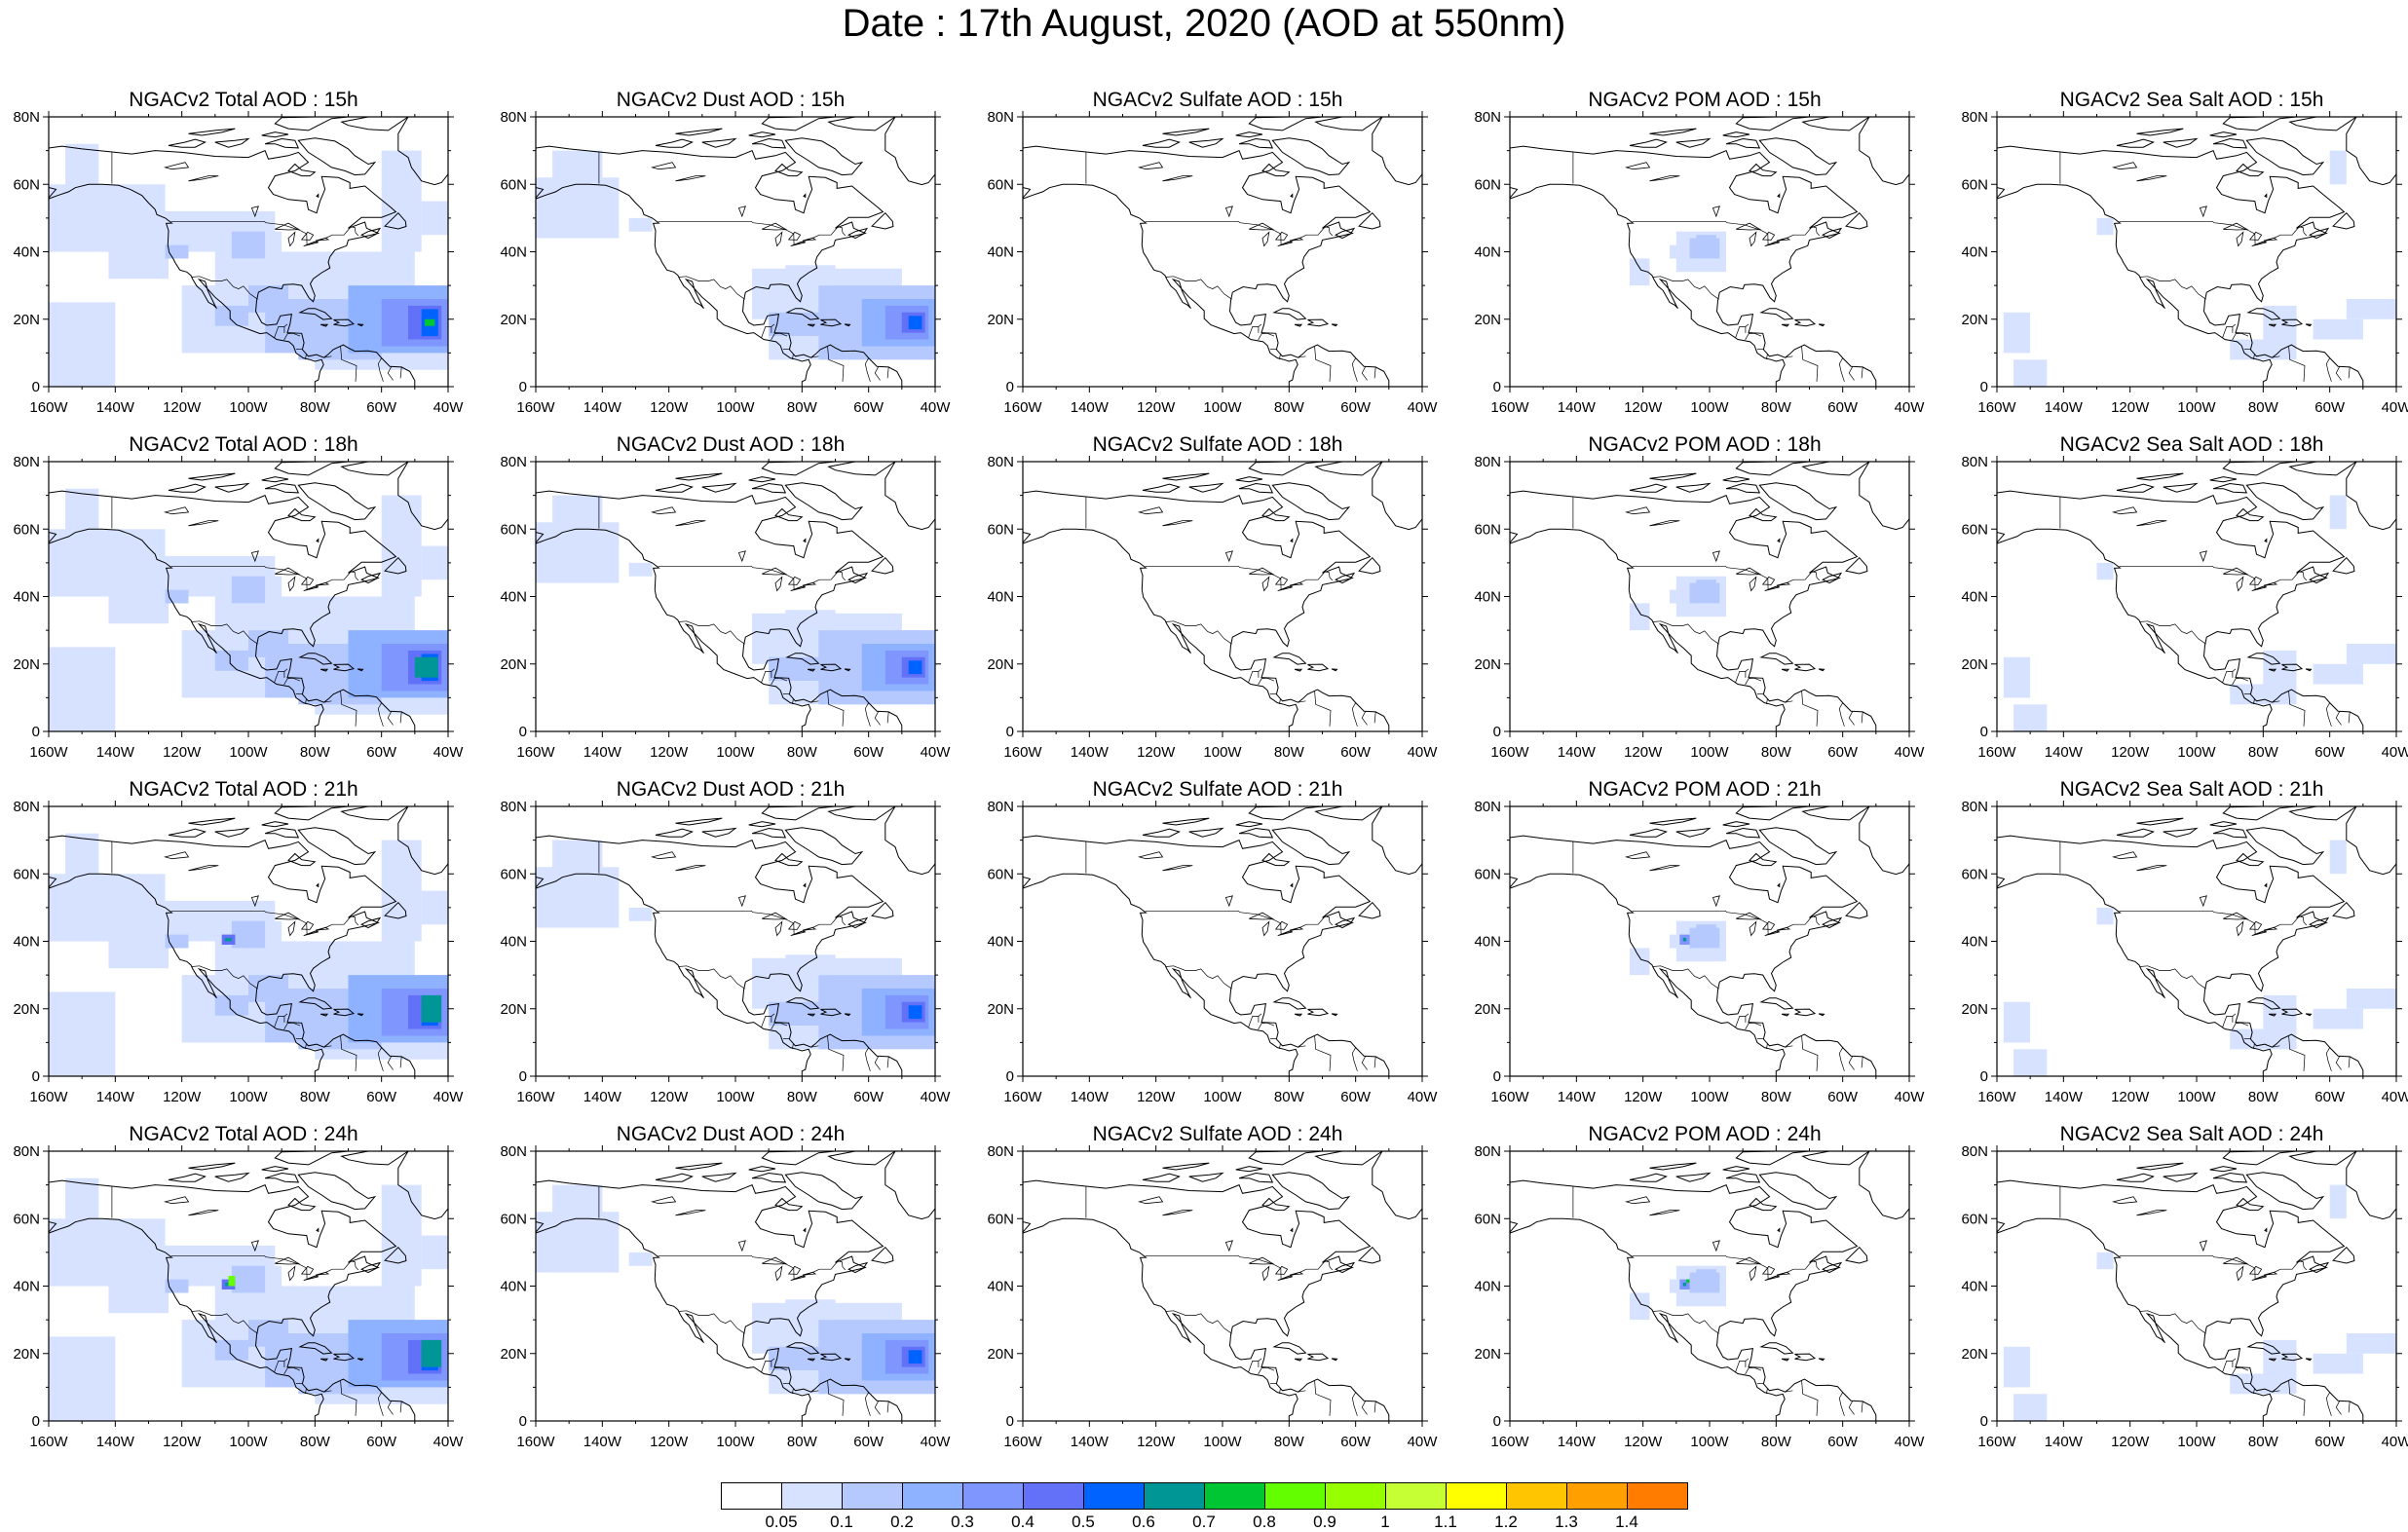  Describe the element at coordinates (902, 1522) in the screenshot. I see `colorbar-label: 0.2` at that location.